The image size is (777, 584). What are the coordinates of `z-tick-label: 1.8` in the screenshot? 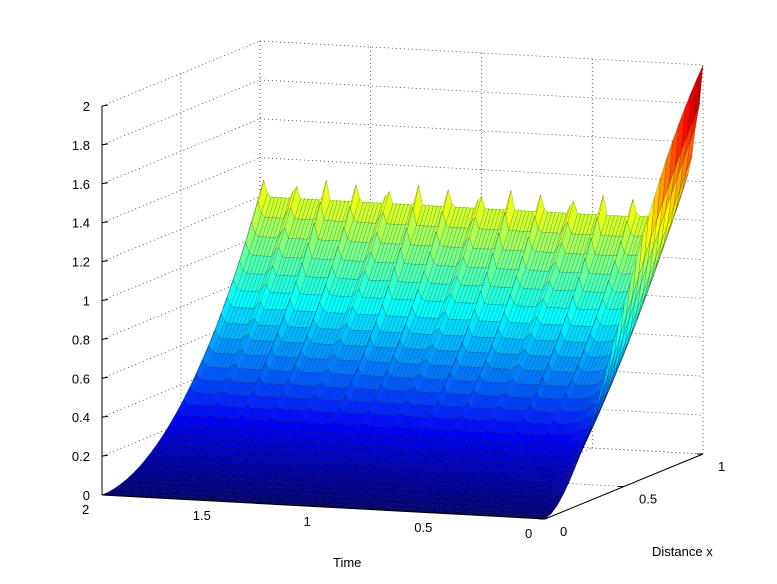 It's located at (81, 145).